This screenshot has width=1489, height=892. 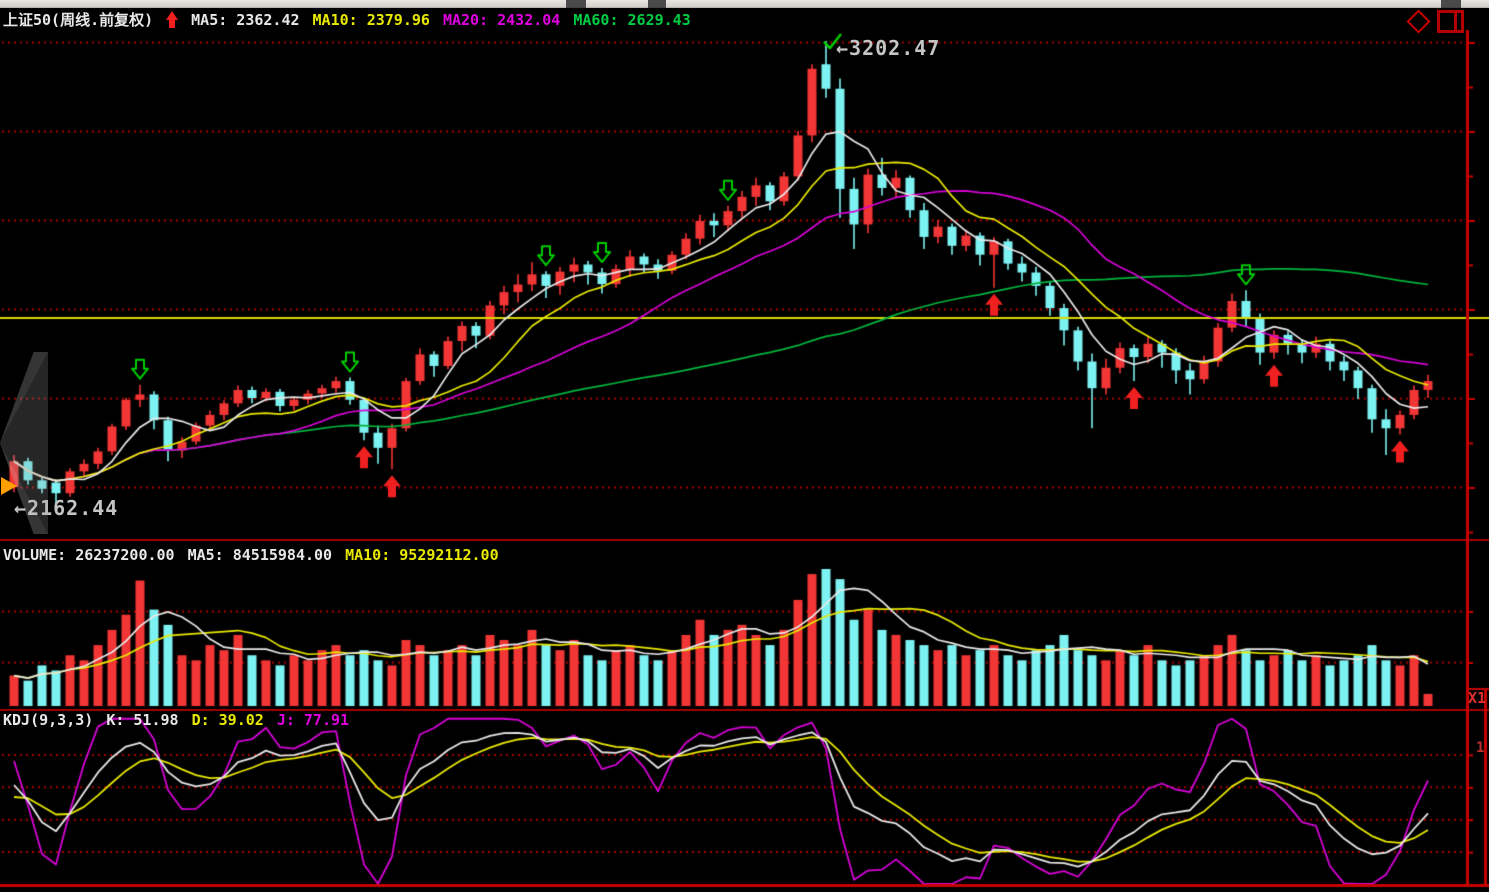 I want to click on symbol-title: 上证50(周线.前复权), so click(x=78, y=20).